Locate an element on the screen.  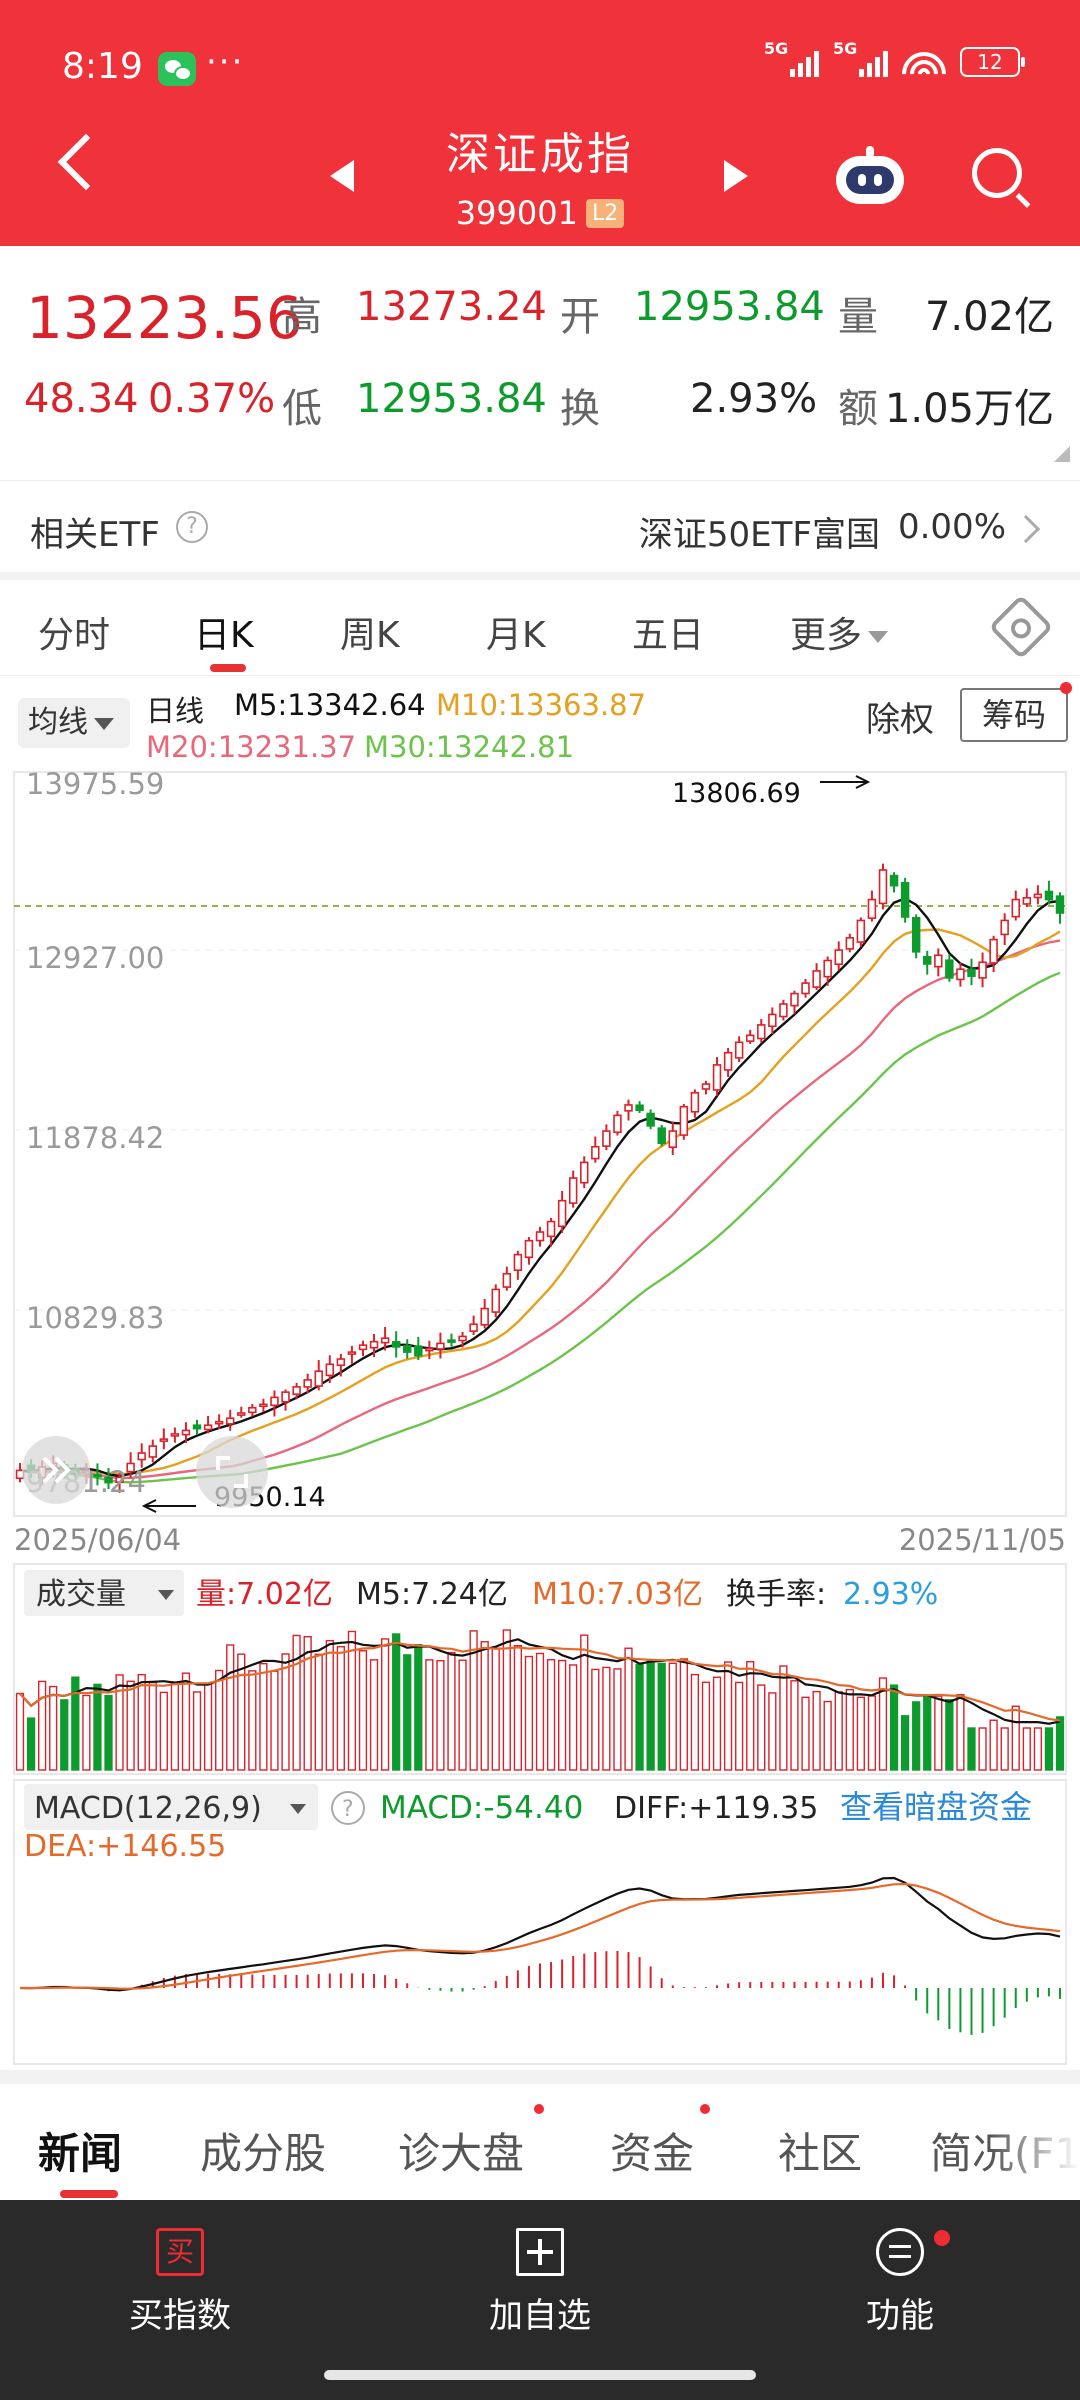
tab-intraday: 分时 is located at coordinates (74, 635).